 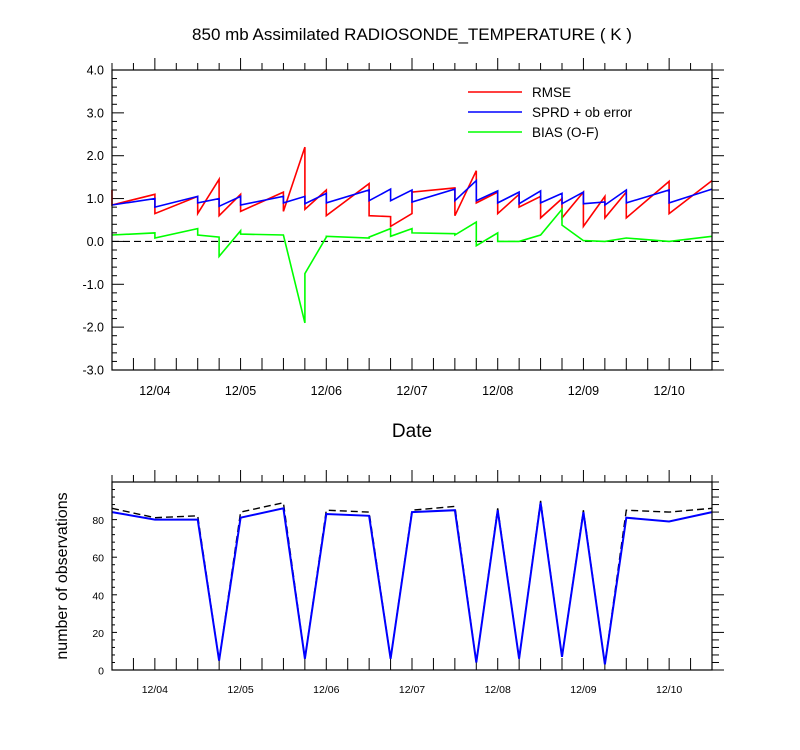 I want to click on legend-label: SPRD + ob error, so click(x=582, y=112).